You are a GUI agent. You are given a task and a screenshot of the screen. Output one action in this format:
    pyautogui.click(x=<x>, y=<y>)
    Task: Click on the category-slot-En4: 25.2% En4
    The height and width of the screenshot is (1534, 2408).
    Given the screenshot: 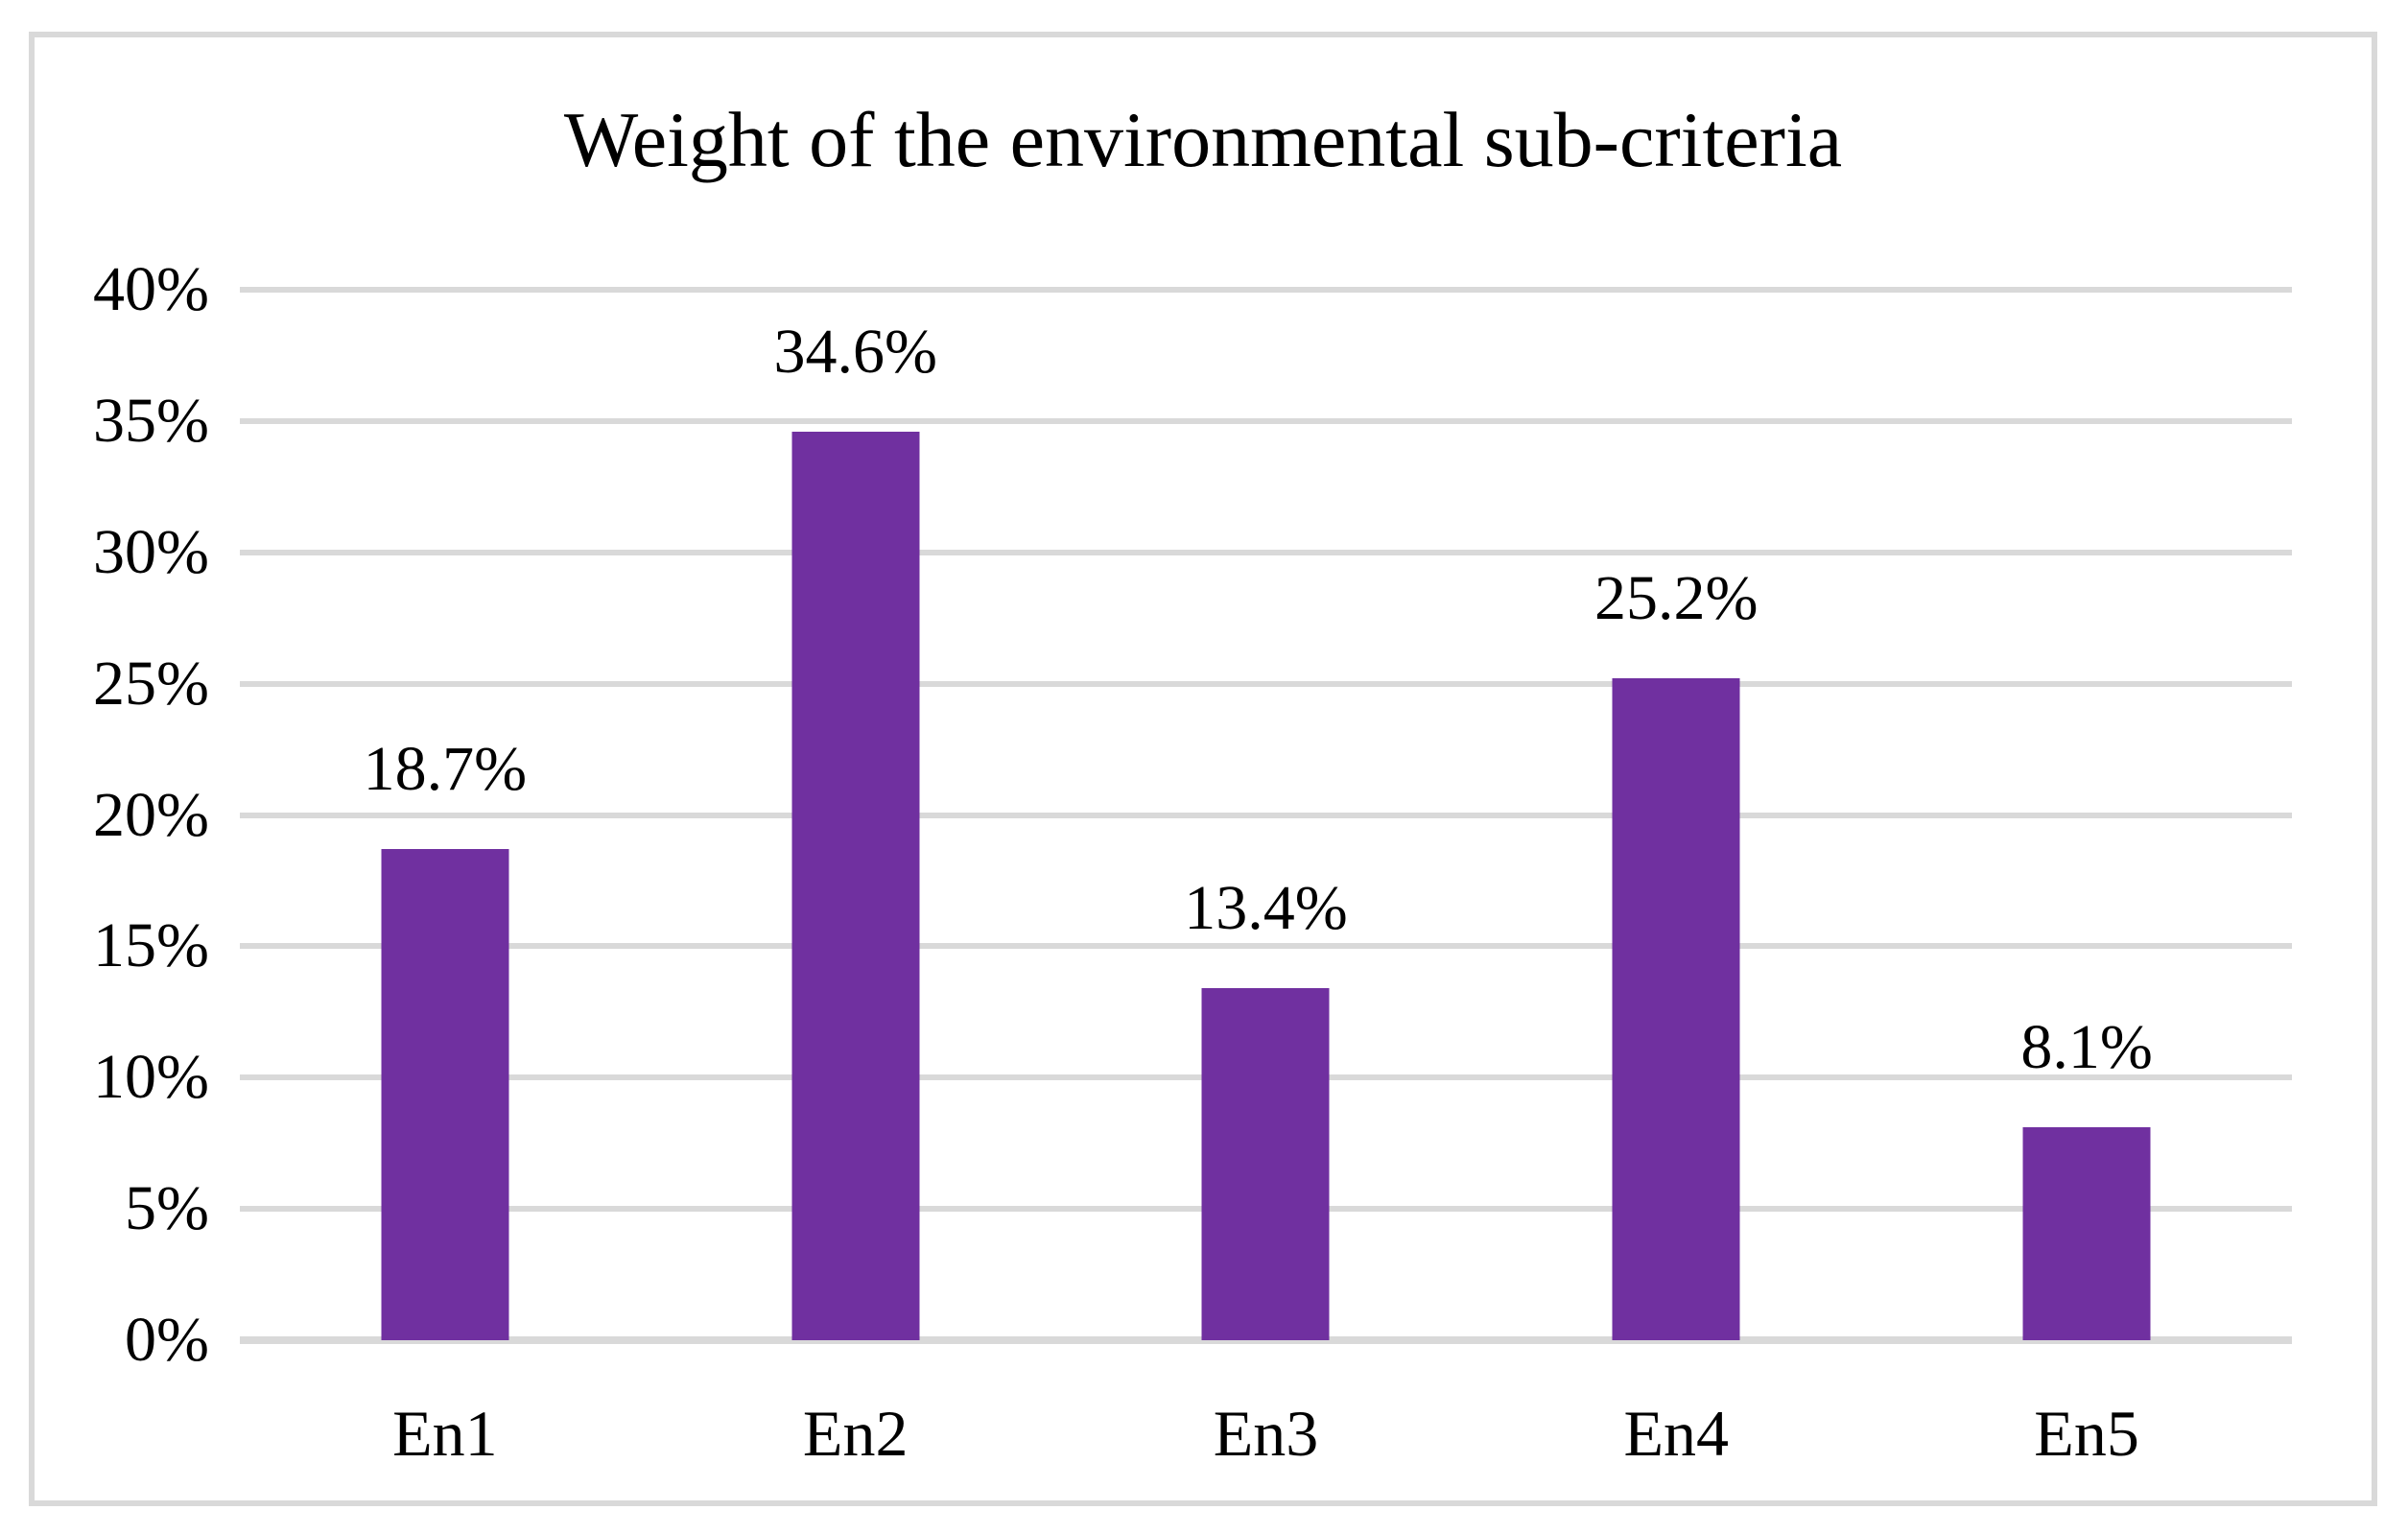 What is the action you would take?
    pyautogui.click(x=1676, y=880)
    